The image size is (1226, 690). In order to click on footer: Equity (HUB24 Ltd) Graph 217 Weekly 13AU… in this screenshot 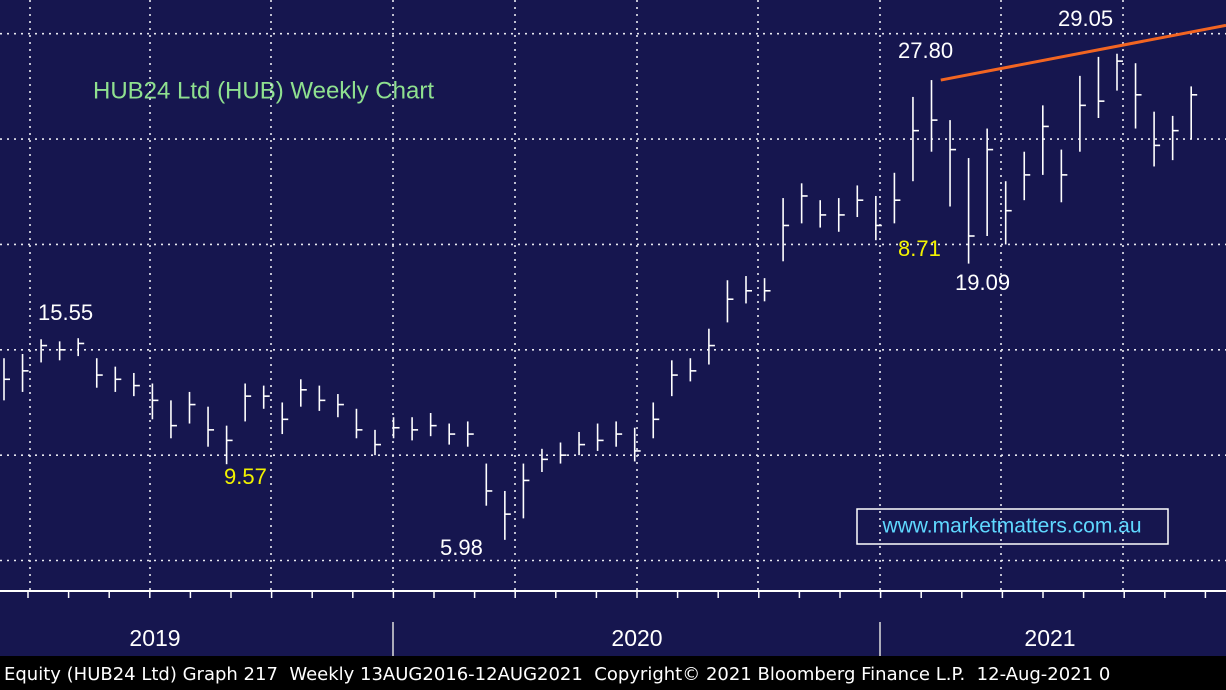, I will do `click(557, 674)`.